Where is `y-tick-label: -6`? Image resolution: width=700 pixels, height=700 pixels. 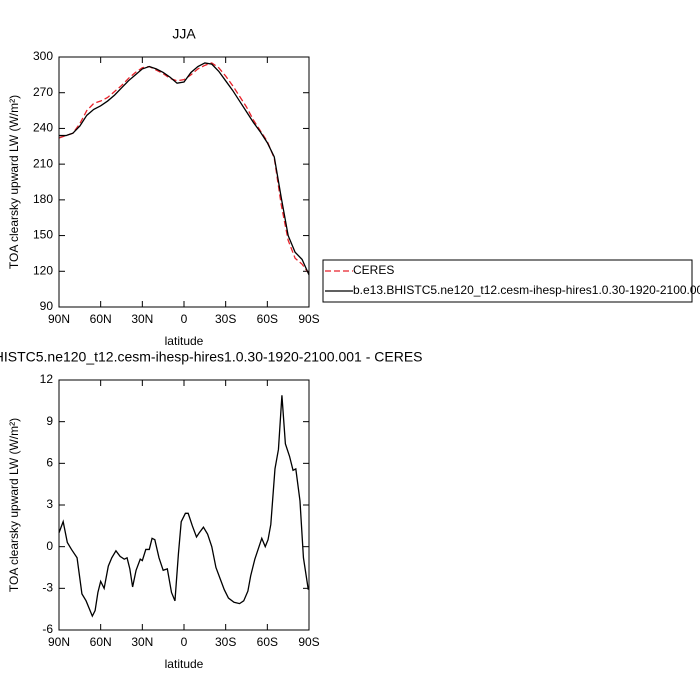 y-tick-label: -6 is located at coordinates (47, 629).